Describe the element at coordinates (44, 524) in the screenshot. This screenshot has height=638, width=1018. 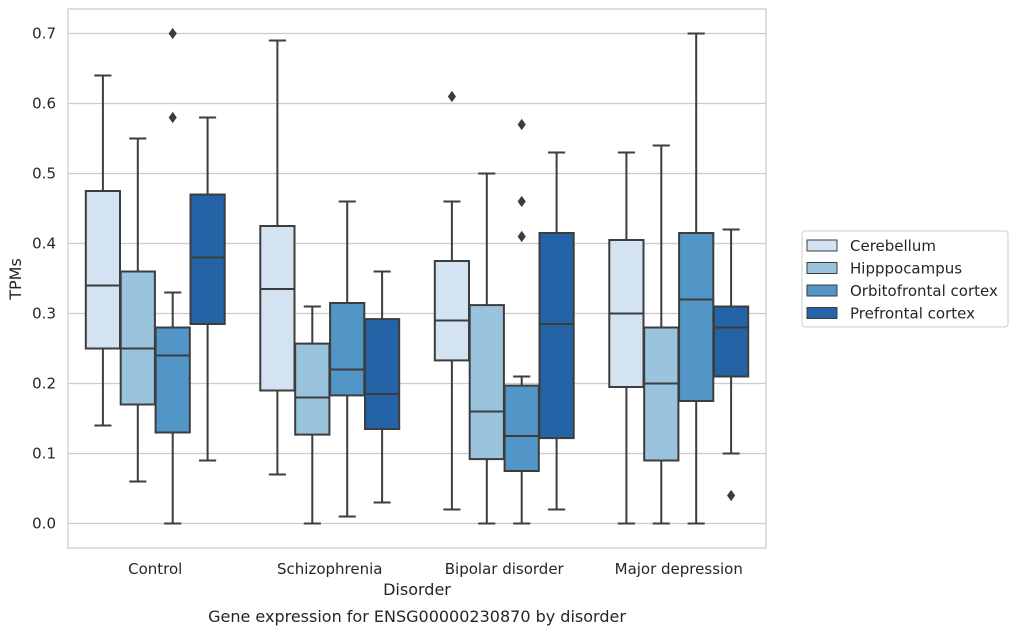
I see `y-tick-label: 0.0` at that location.